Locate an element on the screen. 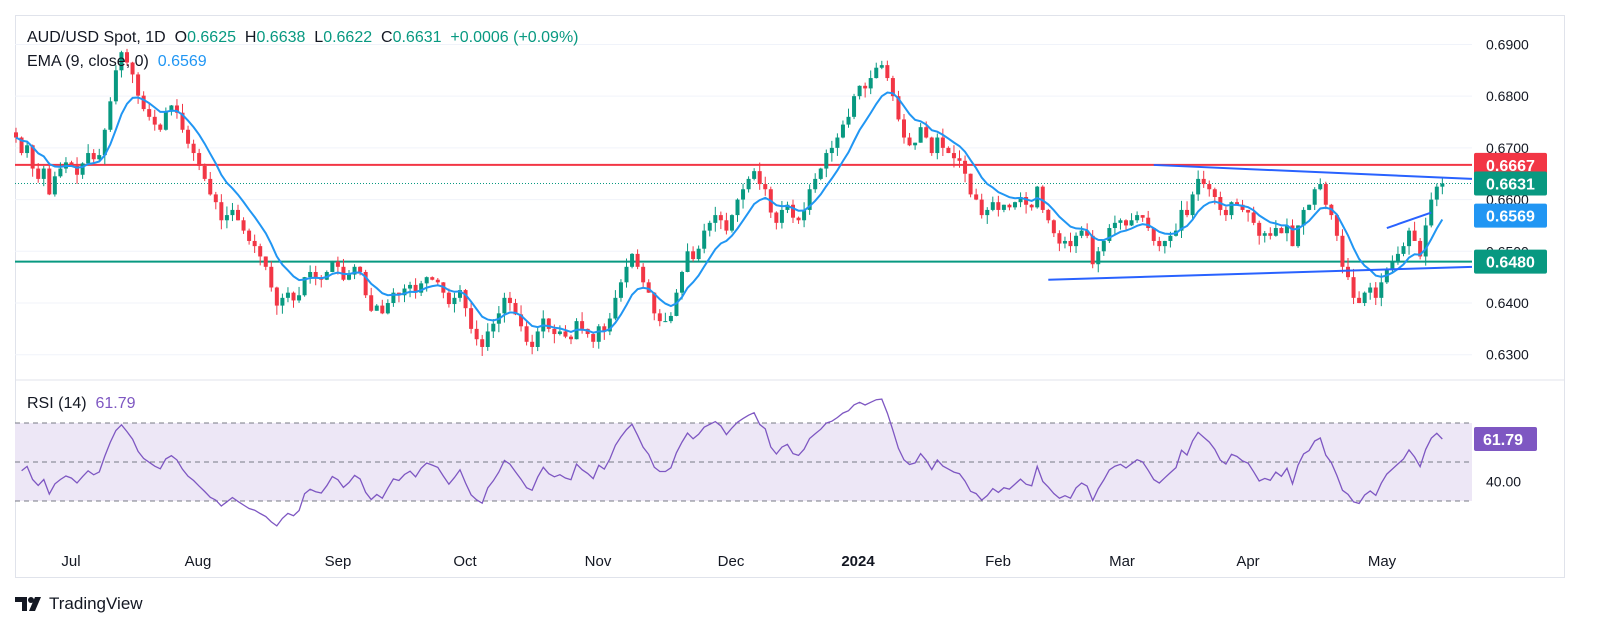  horizontal-lines is located at coordinates (743, 213).